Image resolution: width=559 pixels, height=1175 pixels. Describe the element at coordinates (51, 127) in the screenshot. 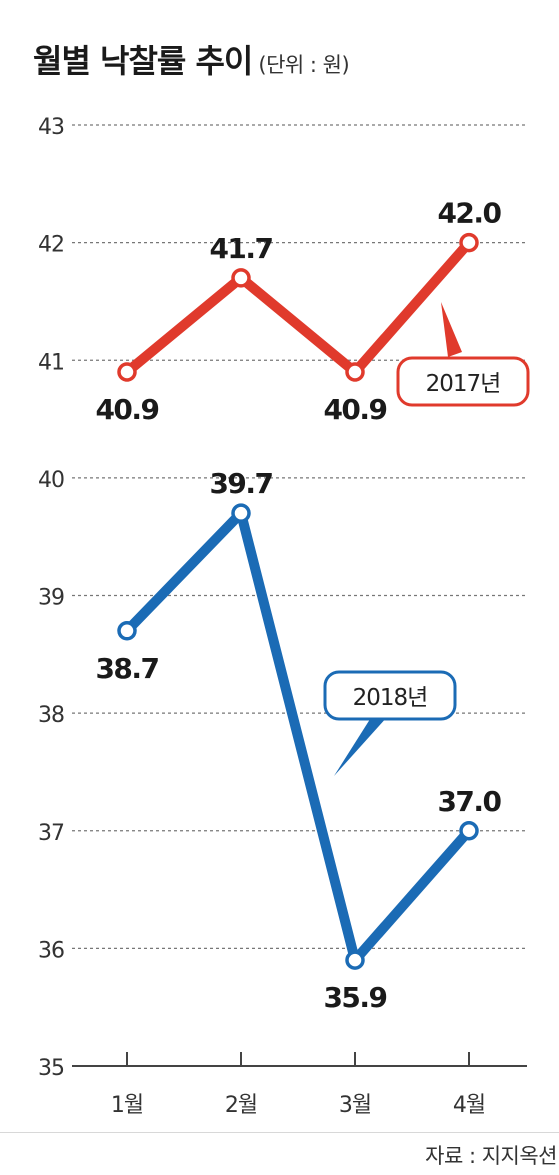

I see `y-tick-label: 43` at that location.